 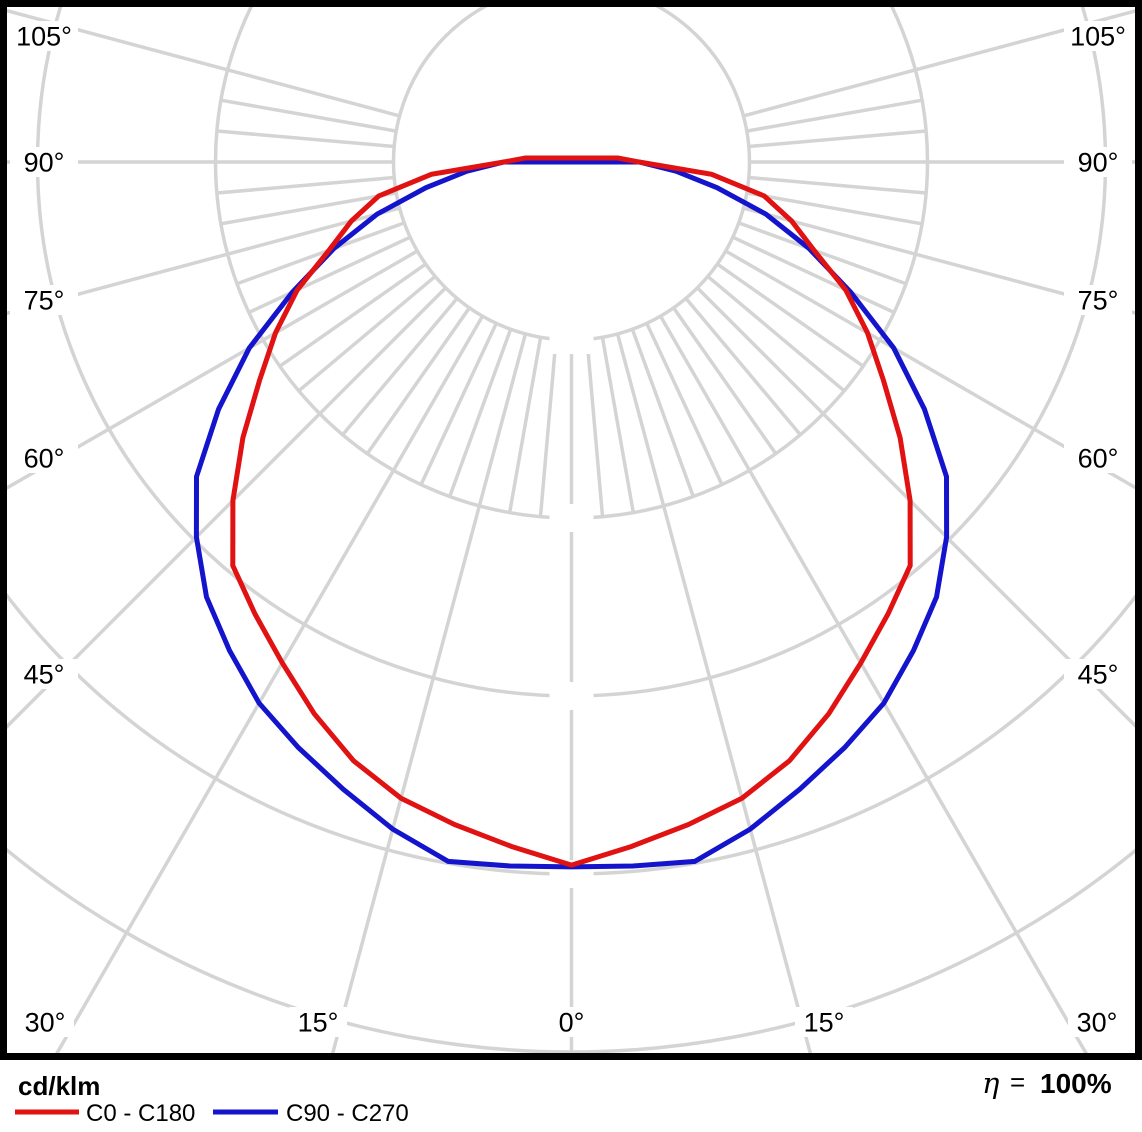 I want to click on grid-ray-75-left, so click(x=938, y=260).